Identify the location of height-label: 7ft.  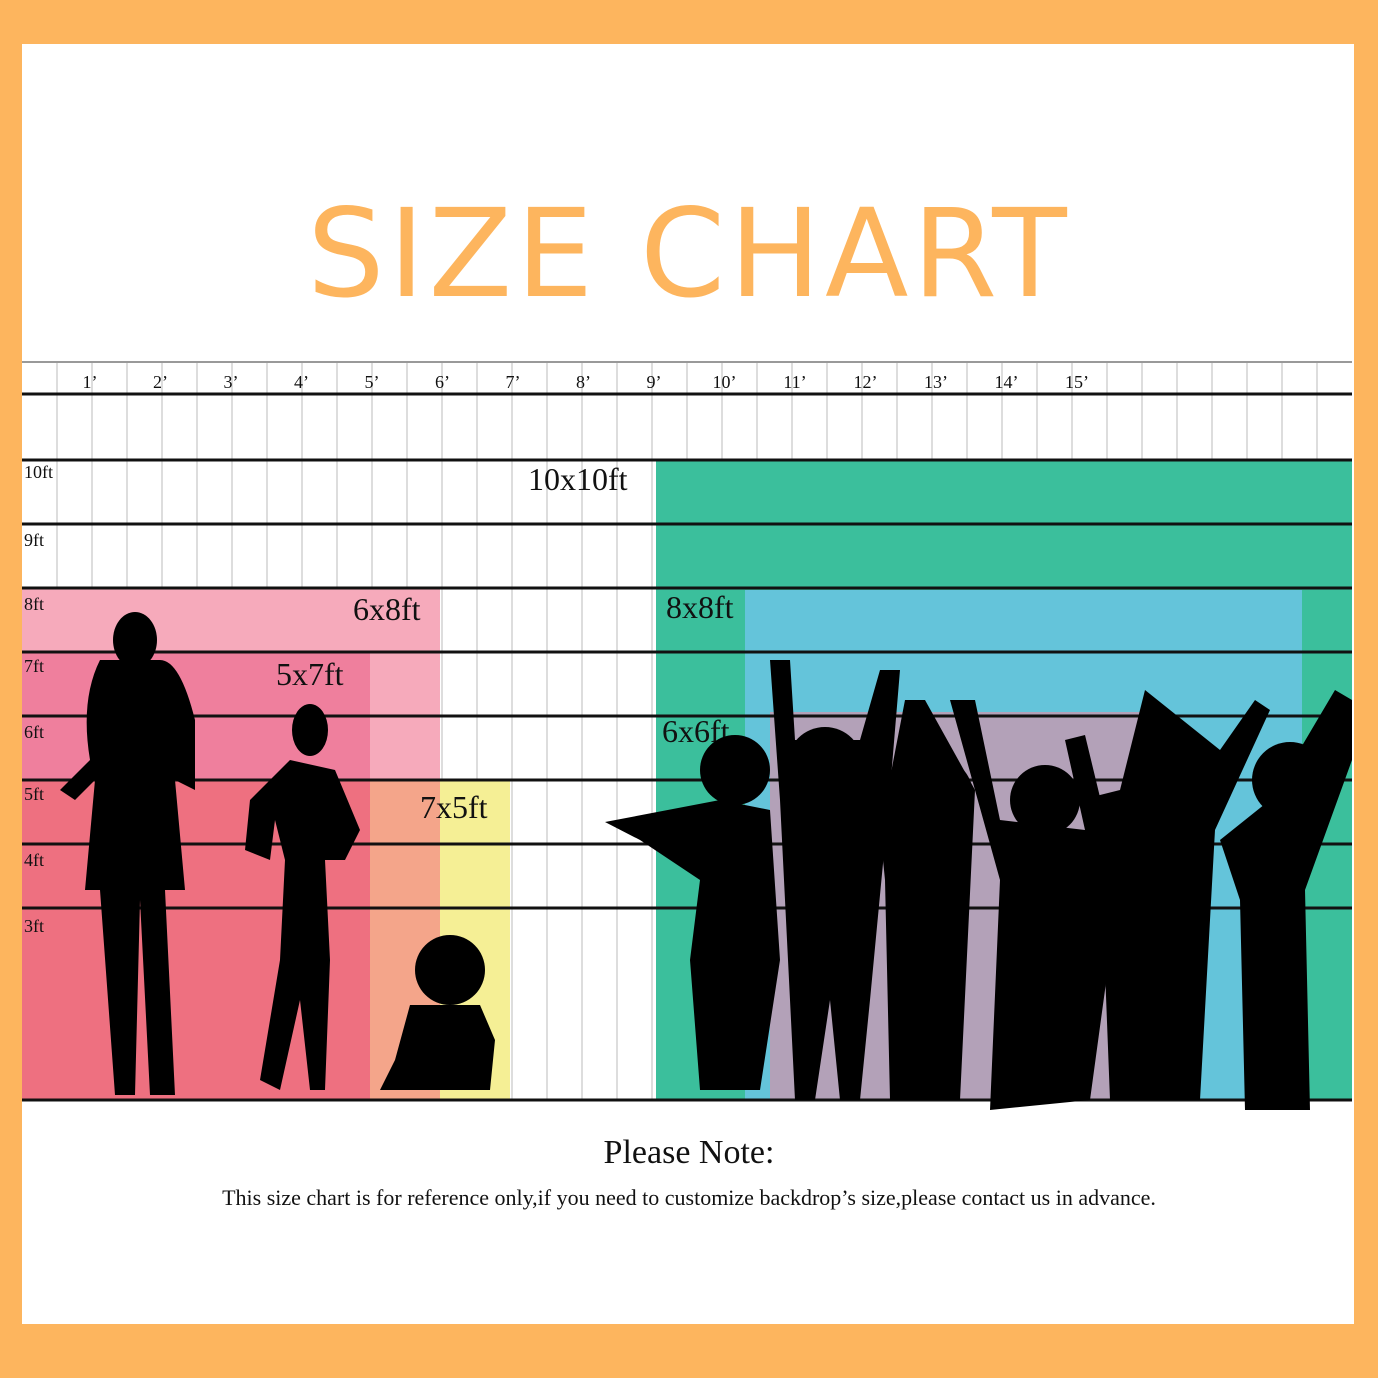
(34, 666).